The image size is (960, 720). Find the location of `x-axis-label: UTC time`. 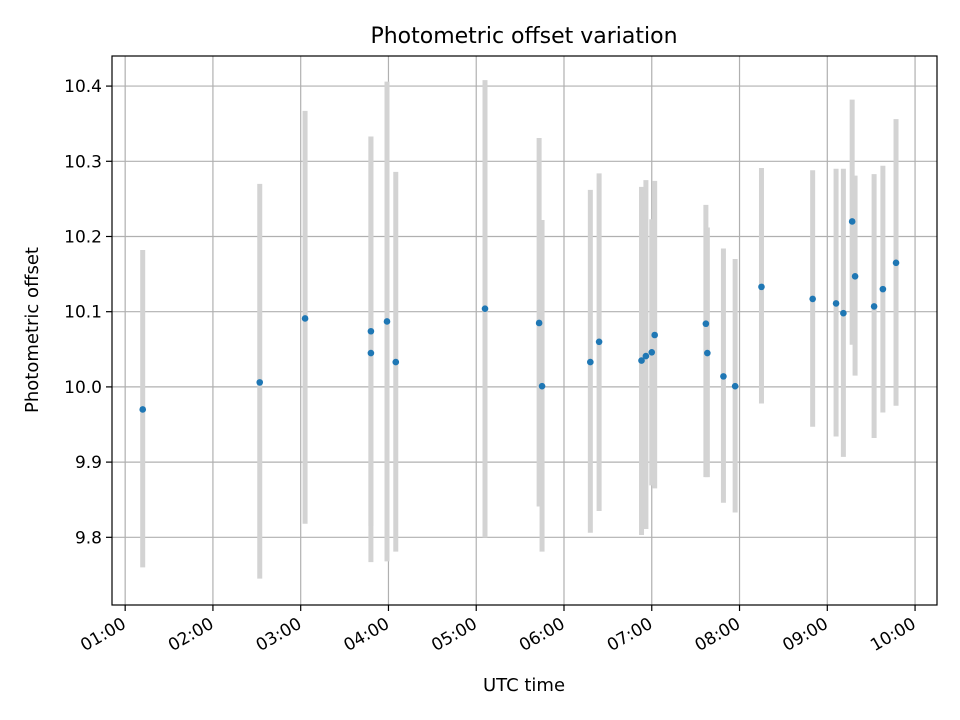

x-axis-label: UTC time is located at coordinates (524, 685).